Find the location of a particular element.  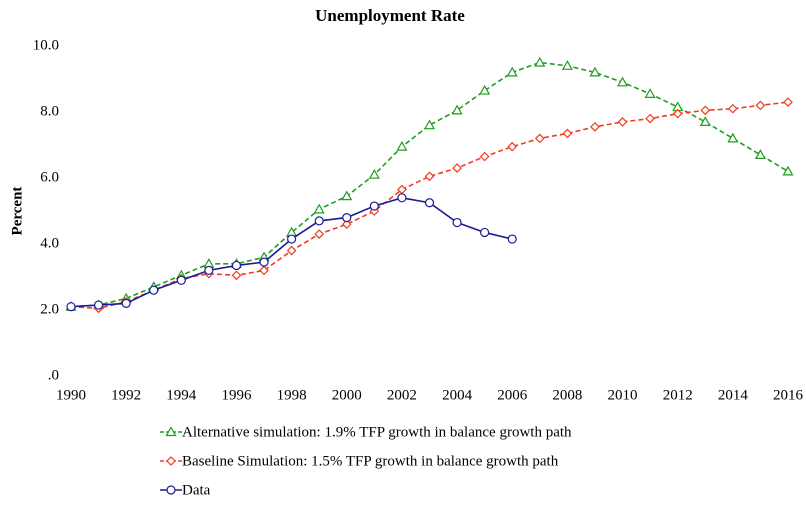

x-tick-label: 2004 is located at coordinates (457, 395).